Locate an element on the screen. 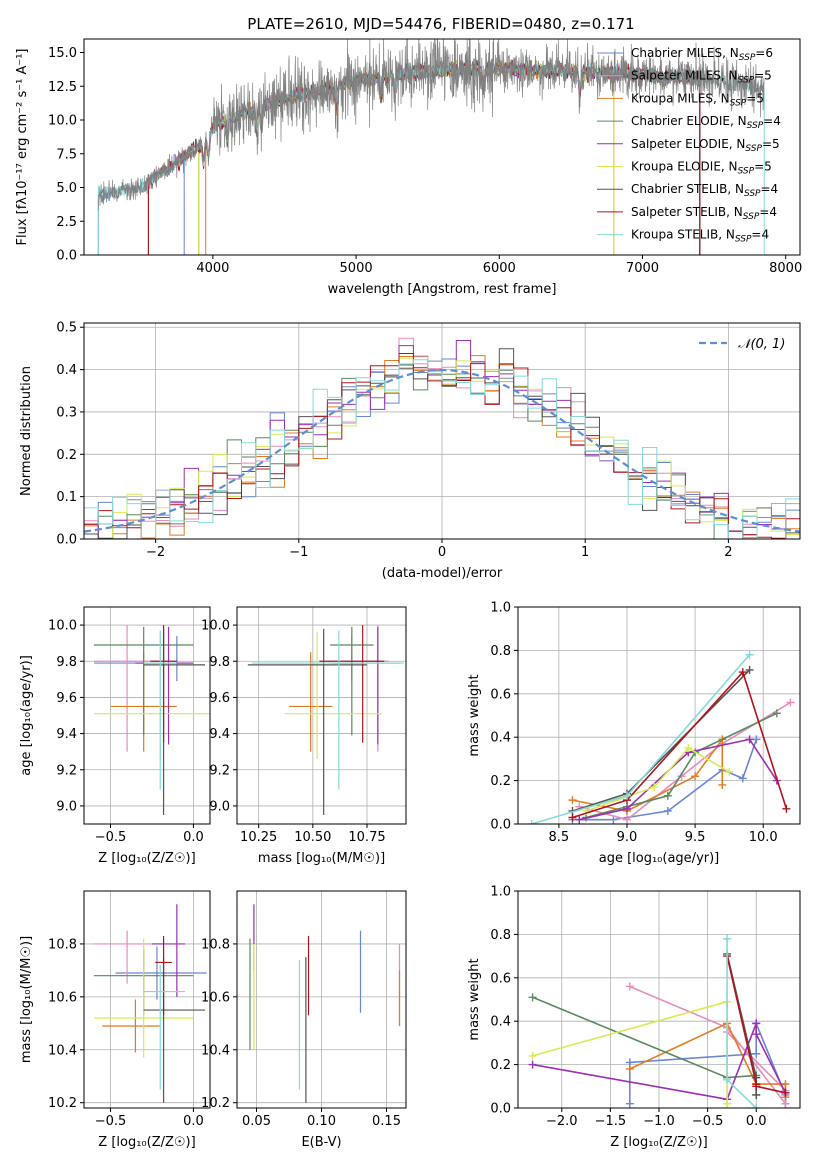  mass_vs_EBV-panel: 0.05 0.10 0.15 10.2 10.4 10.6 10.8 E(B-V) is located at coordinates (304, 1020).